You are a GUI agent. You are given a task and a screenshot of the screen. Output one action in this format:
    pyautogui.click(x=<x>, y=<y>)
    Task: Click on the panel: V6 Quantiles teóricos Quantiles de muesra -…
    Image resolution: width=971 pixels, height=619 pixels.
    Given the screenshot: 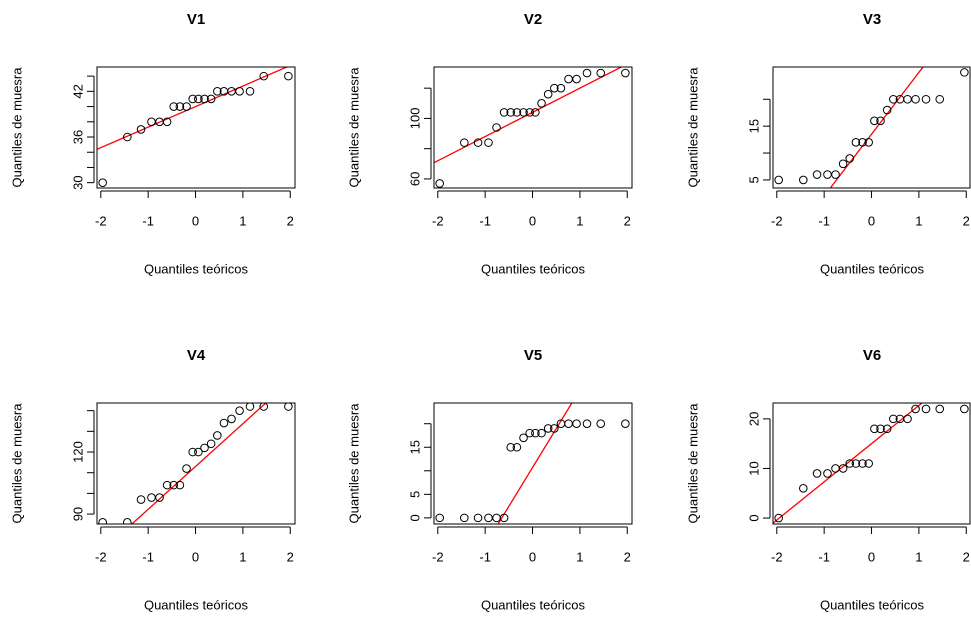 What is the action you would take?
    pyautogui.click(x=828, y=479)
    